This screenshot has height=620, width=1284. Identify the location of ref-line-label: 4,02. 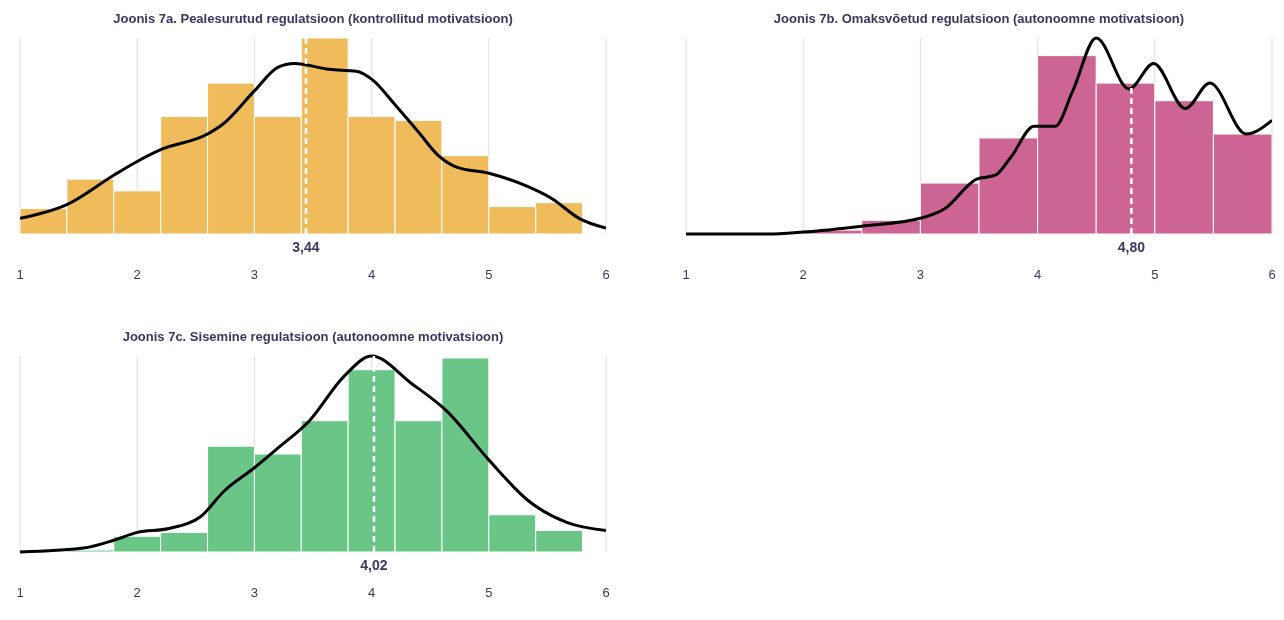
(374, 565).